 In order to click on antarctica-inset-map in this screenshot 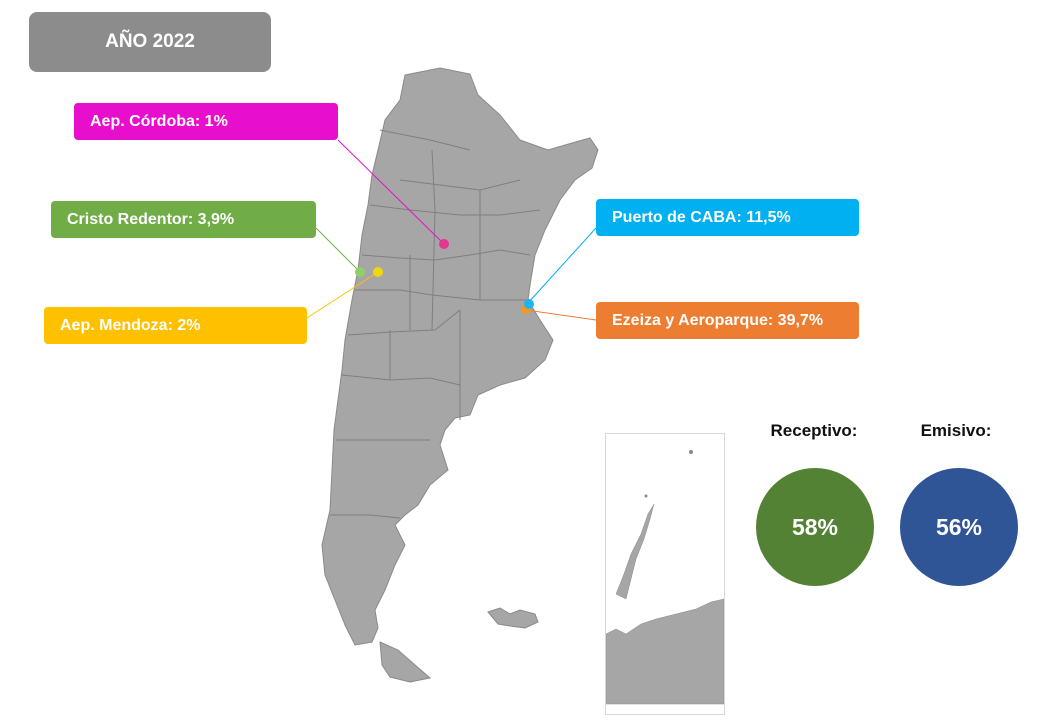, I will do `click(665, 577)`.